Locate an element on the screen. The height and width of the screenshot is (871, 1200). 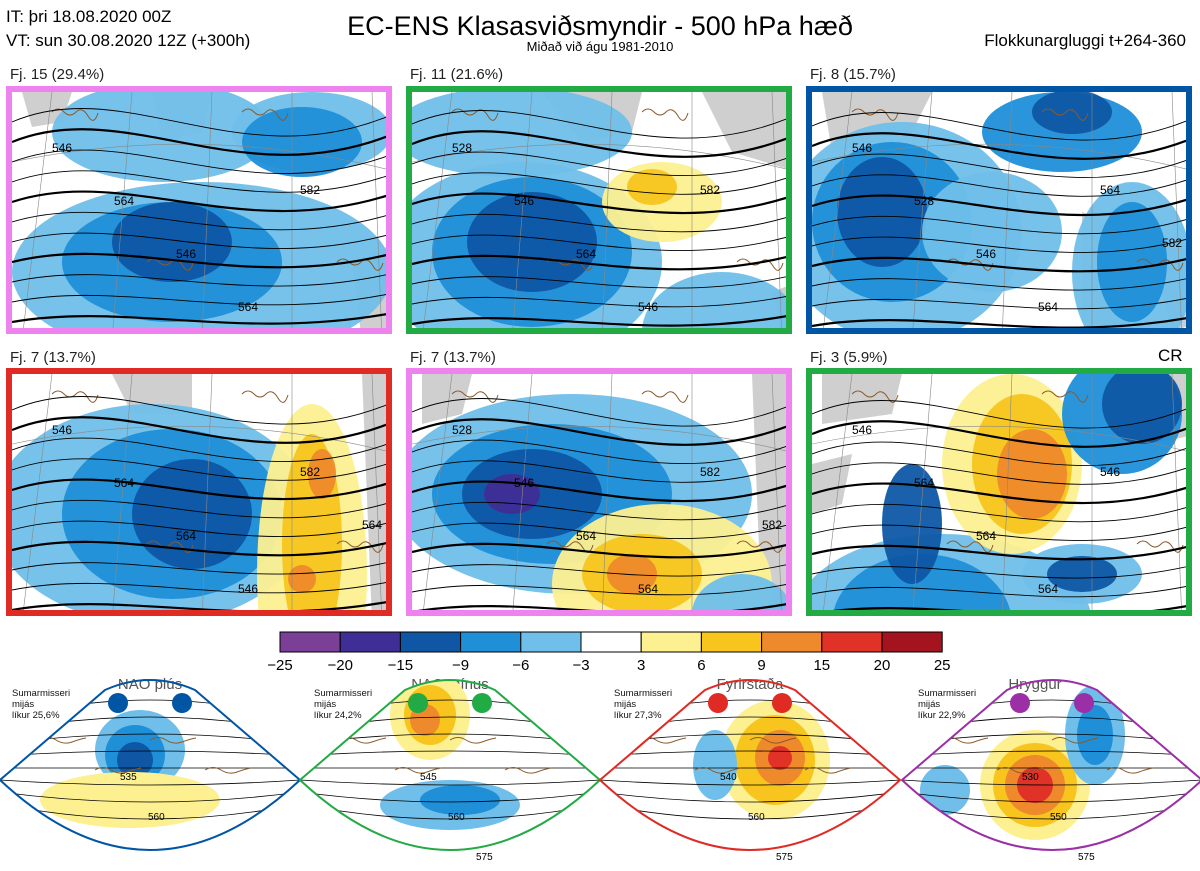
panel-label: Fj. 3 (5.9%) is located at coordinates (849, 357).